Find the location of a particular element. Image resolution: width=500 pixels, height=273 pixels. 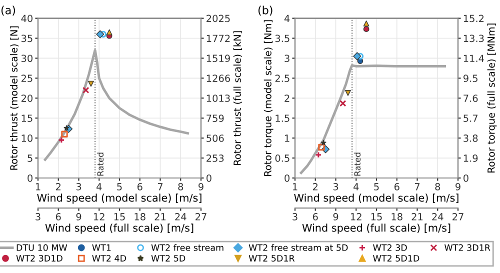

line-series is located at coordinates (373, 119).